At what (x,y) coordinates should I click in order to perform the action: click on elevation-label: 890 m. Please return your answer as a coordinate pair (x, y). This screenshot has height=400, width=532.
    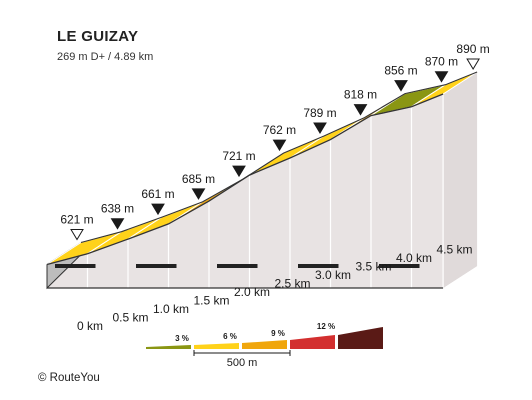
    Looking at the image, I should click on (472, 49).